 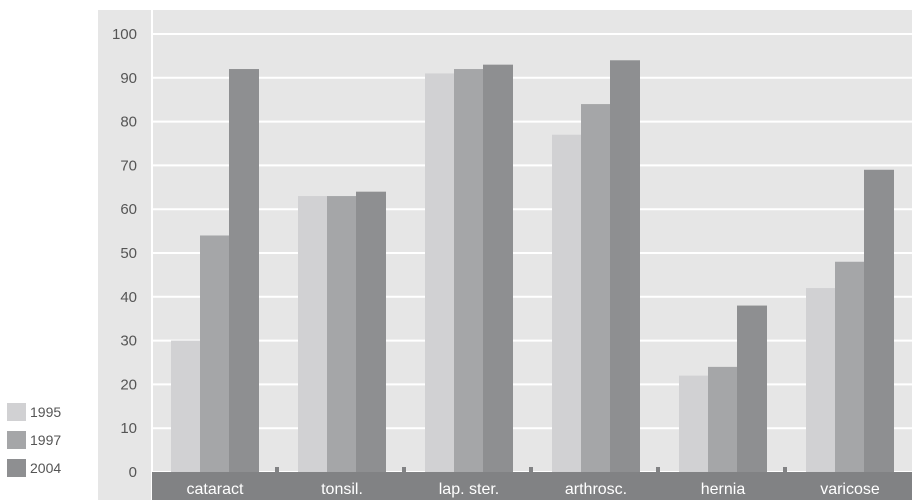 I want to click on legend-label: 1995, so click(x=46, y=412).